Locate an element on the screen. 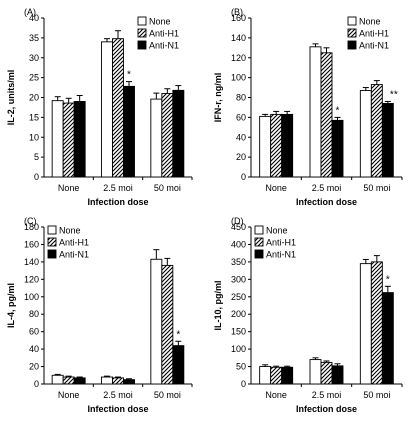 The width and height of the screenshot is (412, 421). panel-label: (B) is located at coordinates (237, 12).